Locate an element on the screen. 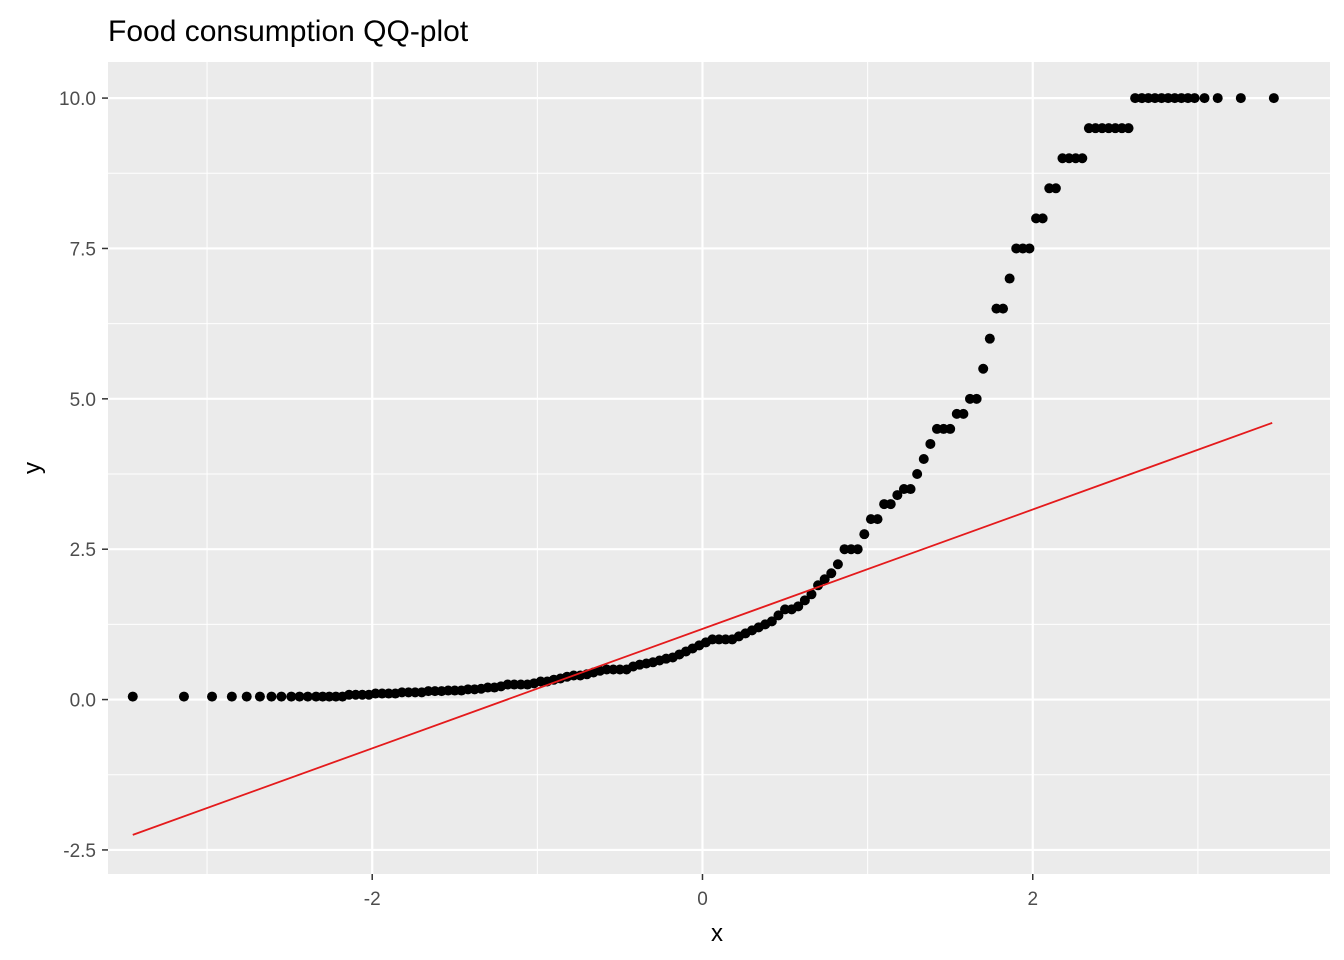  y-tick-label: 2.5 is located at coordinates (83, 550).